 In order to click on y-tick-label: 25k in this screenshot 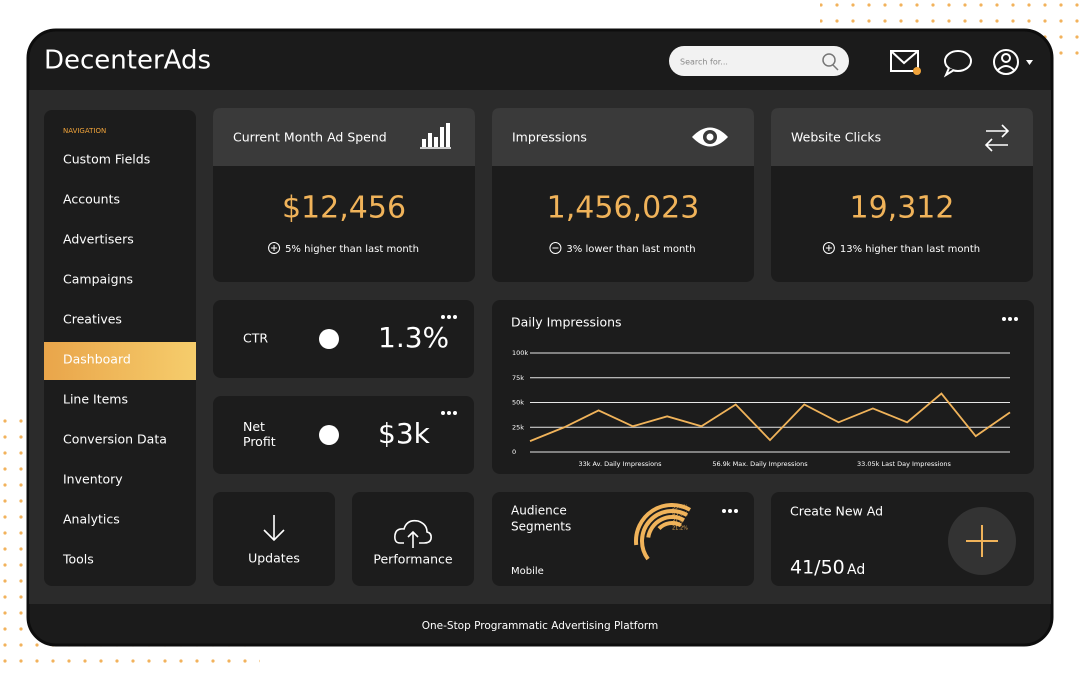, I will do `click(518, 427)`.